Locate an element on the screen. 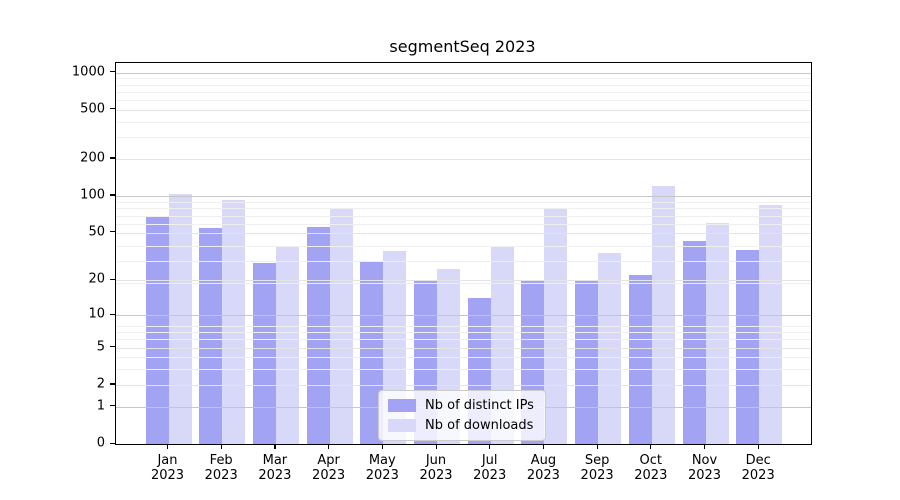  x-tick-label: Sep 2023 is located at coordinates (597, 468).